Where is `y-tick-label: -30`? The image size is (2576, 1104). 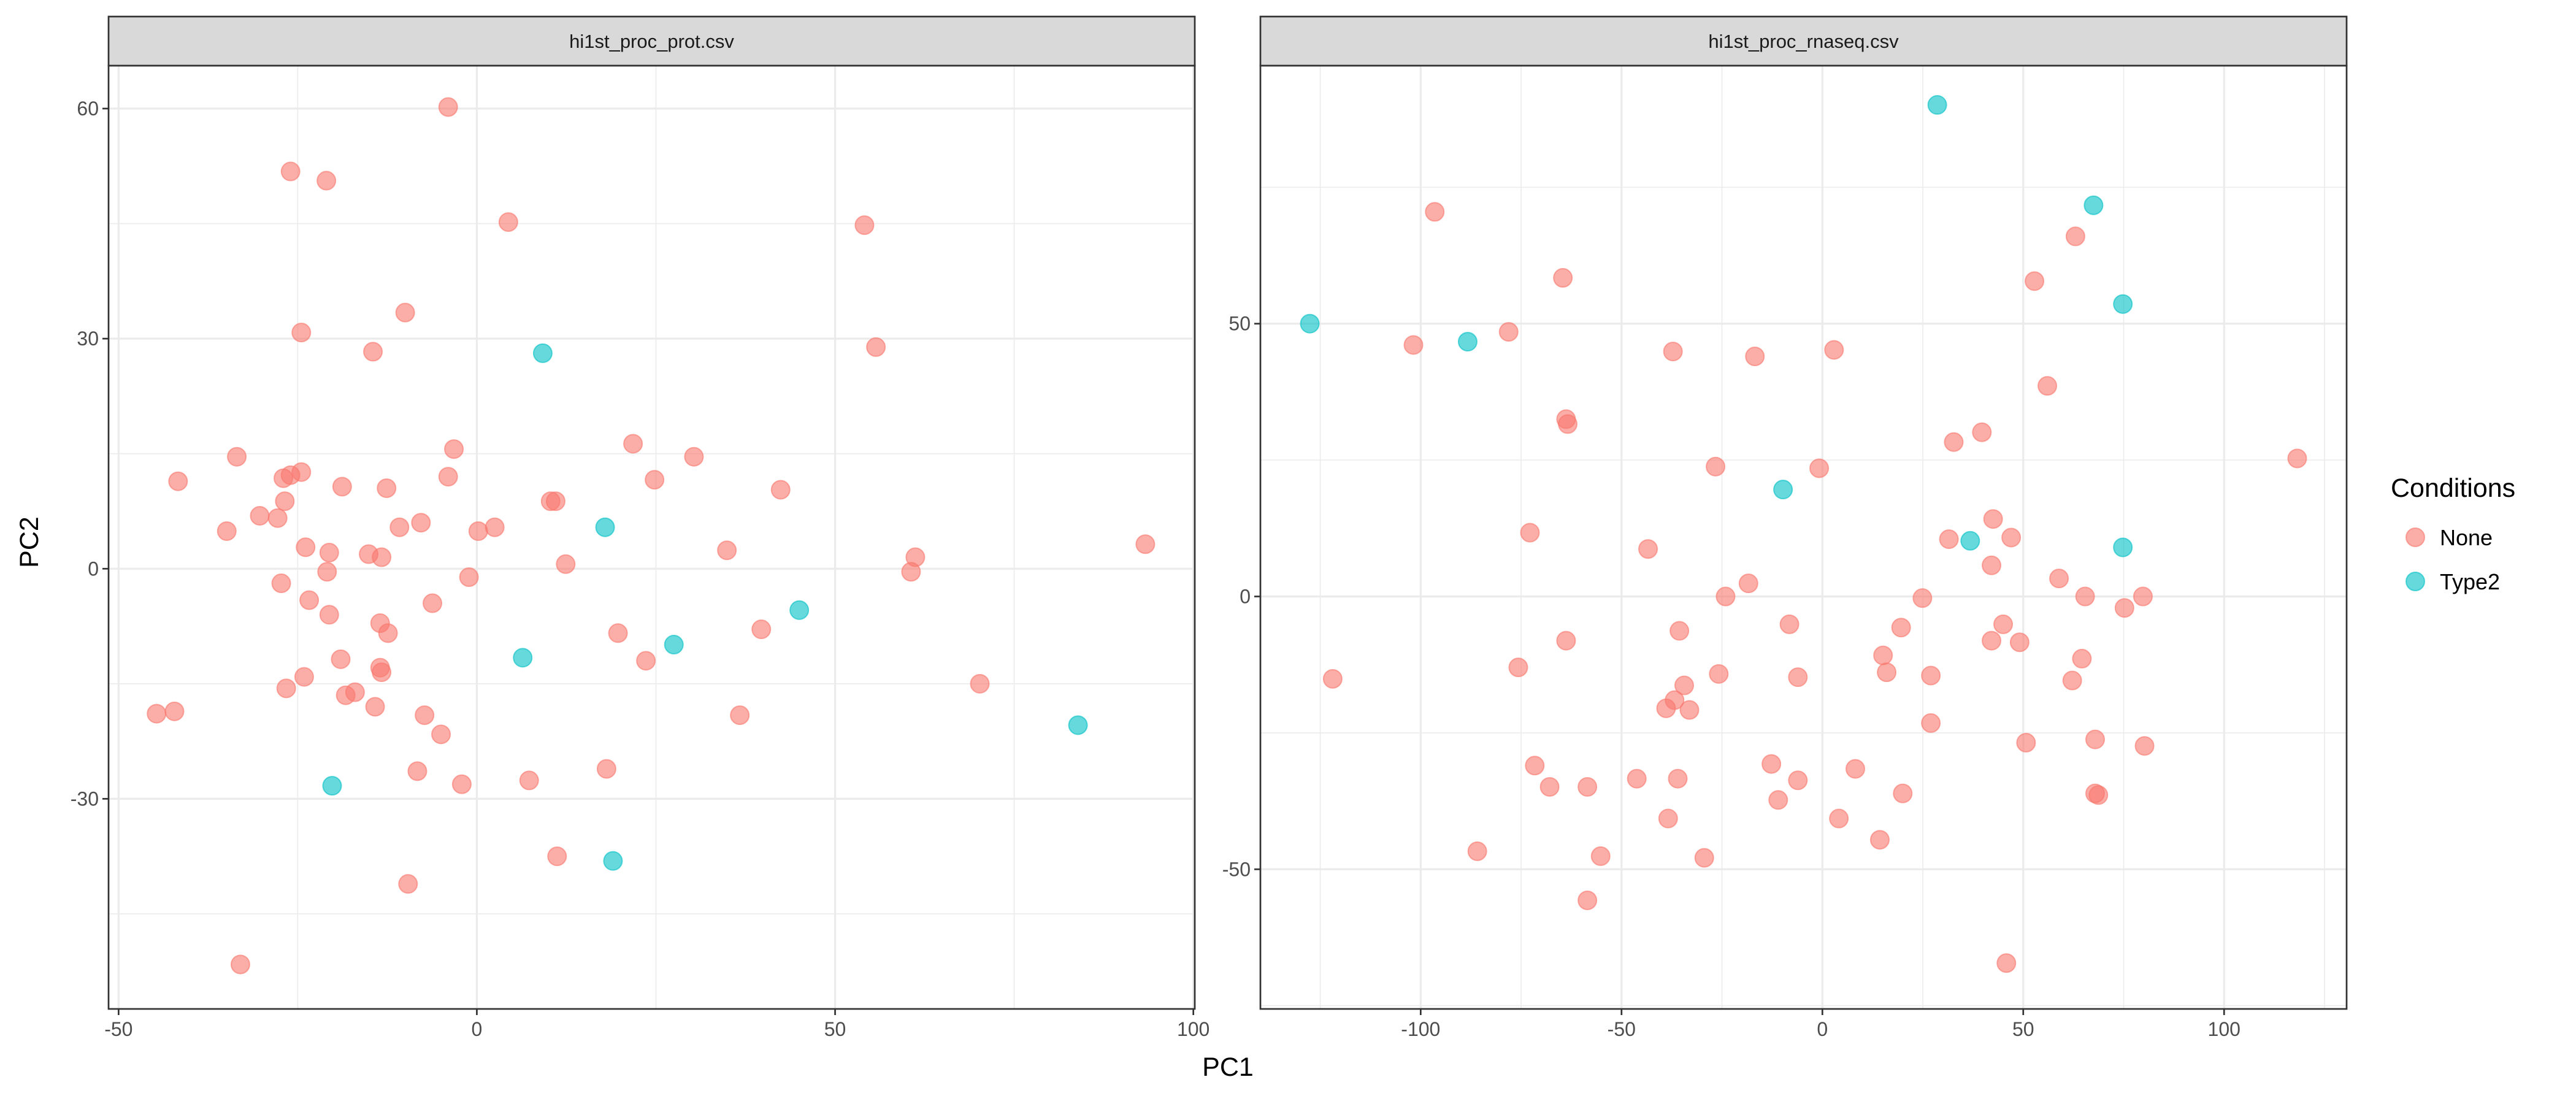
y-tick-label: -30 is located at coordinates (85, 799).